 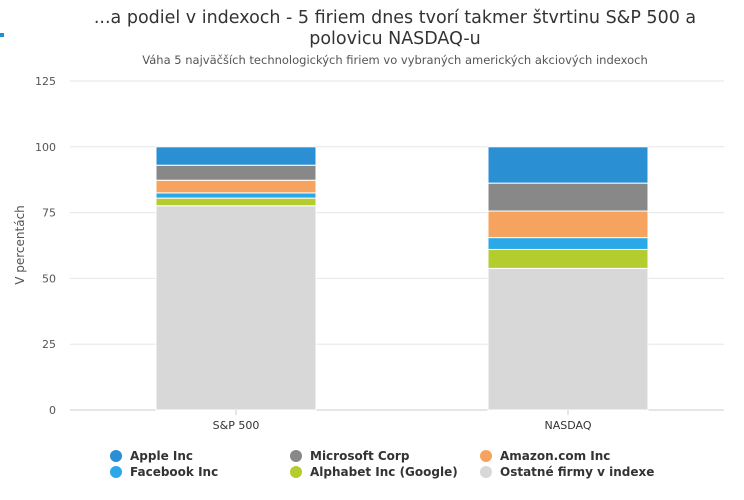 I want to click on legend-item: Apple Inc, so click(x=151, y=456).